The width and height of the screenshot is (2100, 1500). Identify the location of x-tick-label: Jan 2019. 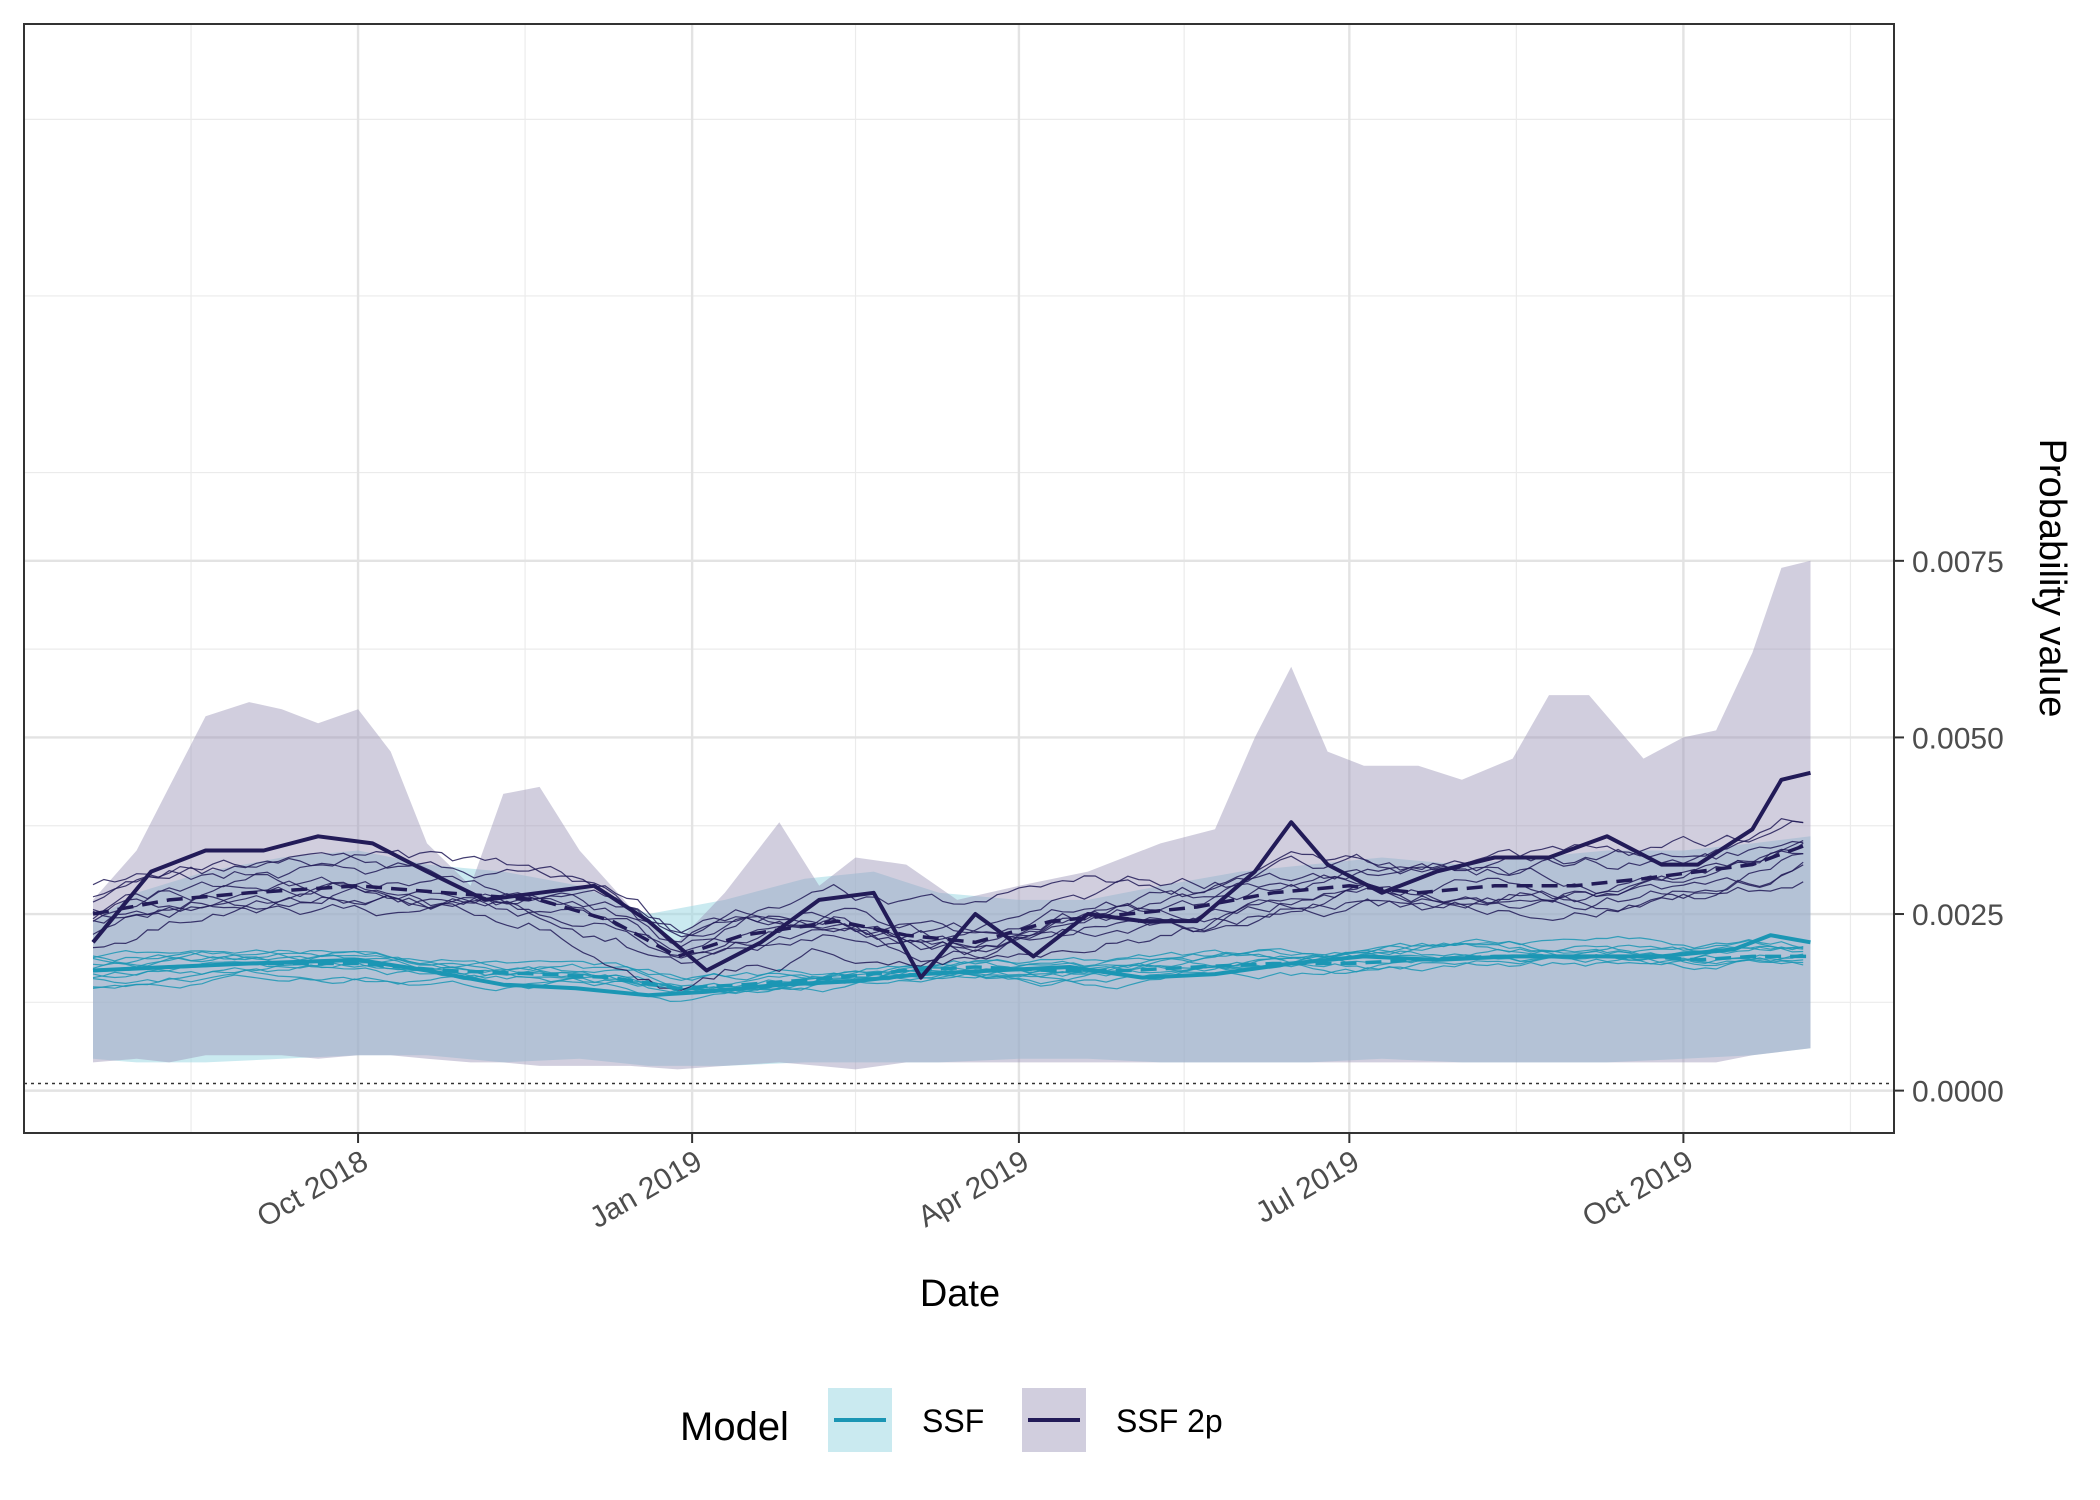
(645, 1189).